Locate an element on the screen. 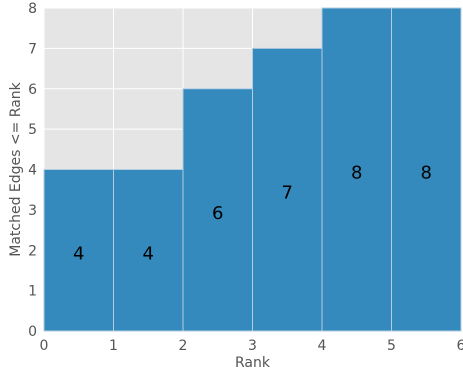 This screenshot has height=374, width=463. y-tick-label: 6 is located at coordinates (32, 90).